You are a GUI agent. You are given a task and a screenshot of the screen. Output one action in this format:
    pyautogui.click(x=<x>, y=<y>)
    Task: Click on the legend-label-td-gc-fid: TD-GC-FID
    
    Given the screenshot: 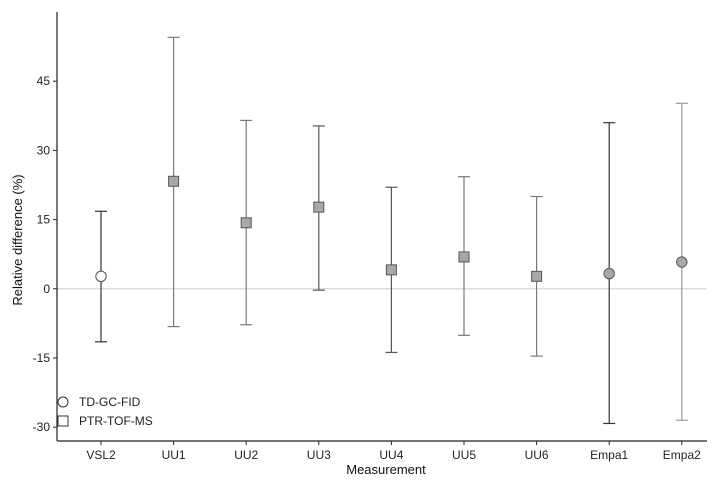 What is the action you would take?
    pyautogui.click(x=110, y=402)
    